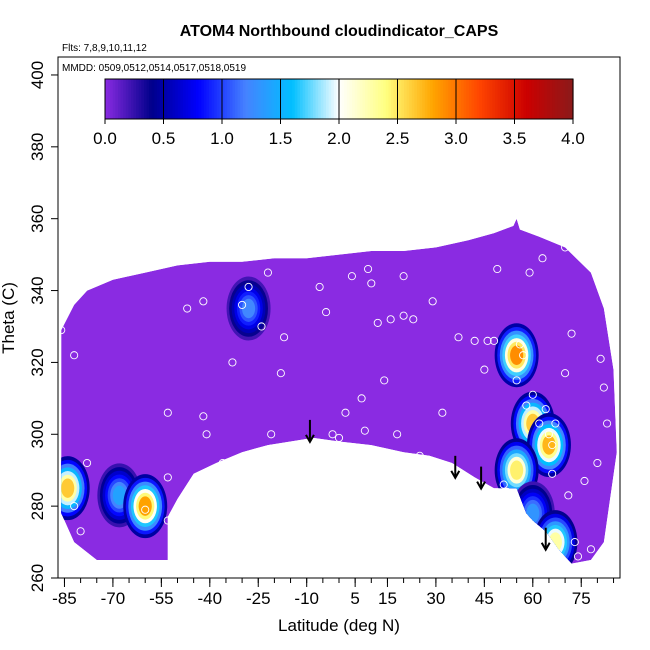 The height and width of the screenshot is (650, 650). What do you see at coordinates (37, 75) in the screenshot?
I see `y-tick-label: 400` at bounding box center [37, 75].